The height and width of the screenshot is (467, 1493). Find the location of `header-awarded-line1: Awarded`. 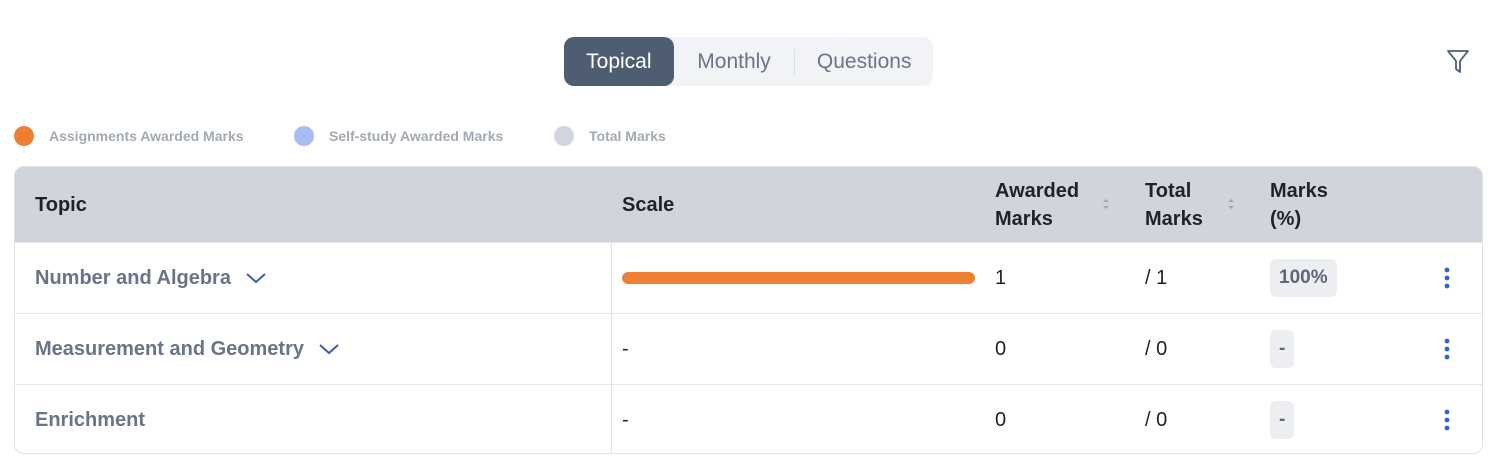

header-awarded-line1: Awarded is located at coordinates (1037, 190).